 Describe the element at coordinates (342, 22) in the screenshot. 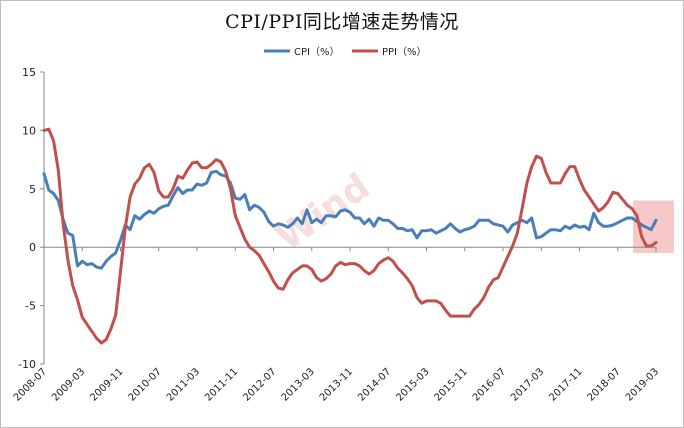

I see `chart-title: CPI/PPI同比增速走势情况` at that location.